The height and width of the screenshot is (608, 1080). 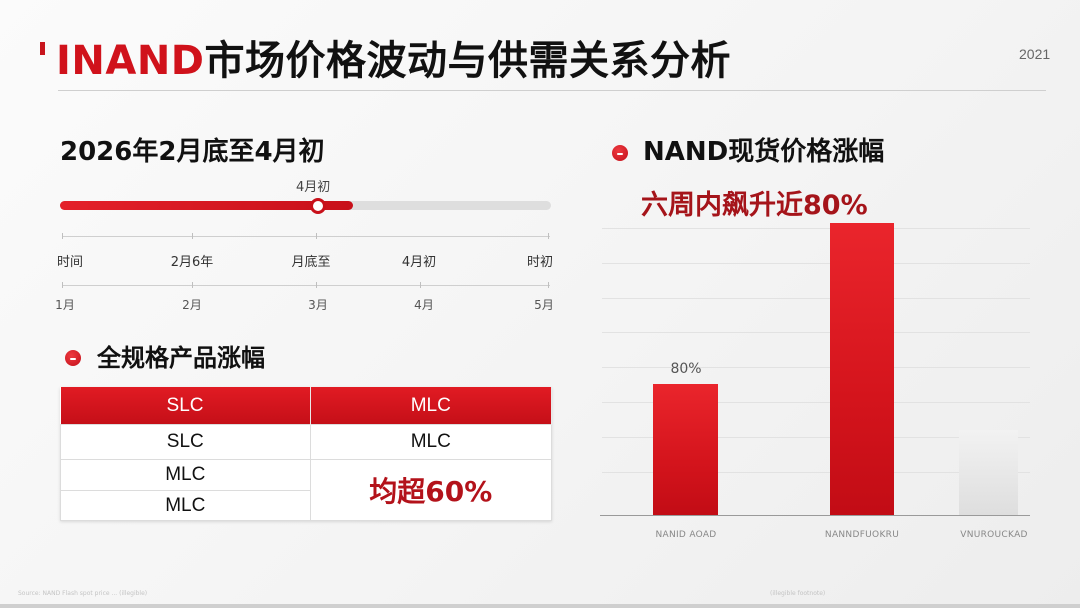 I want to click on year-label: 2021, so click(x=1035, y=54).